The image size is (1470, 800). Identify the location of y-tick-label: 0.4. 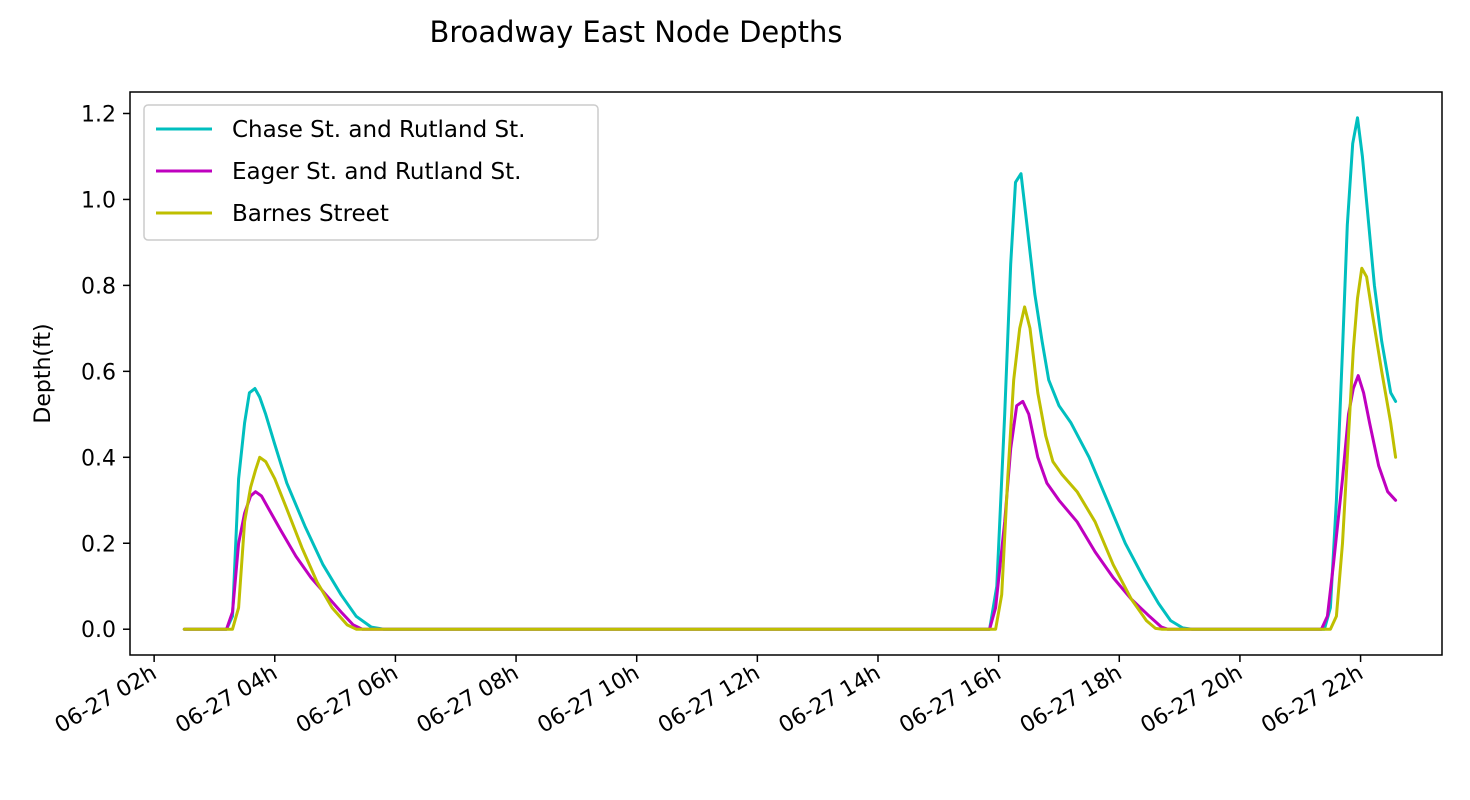
(98, 458).